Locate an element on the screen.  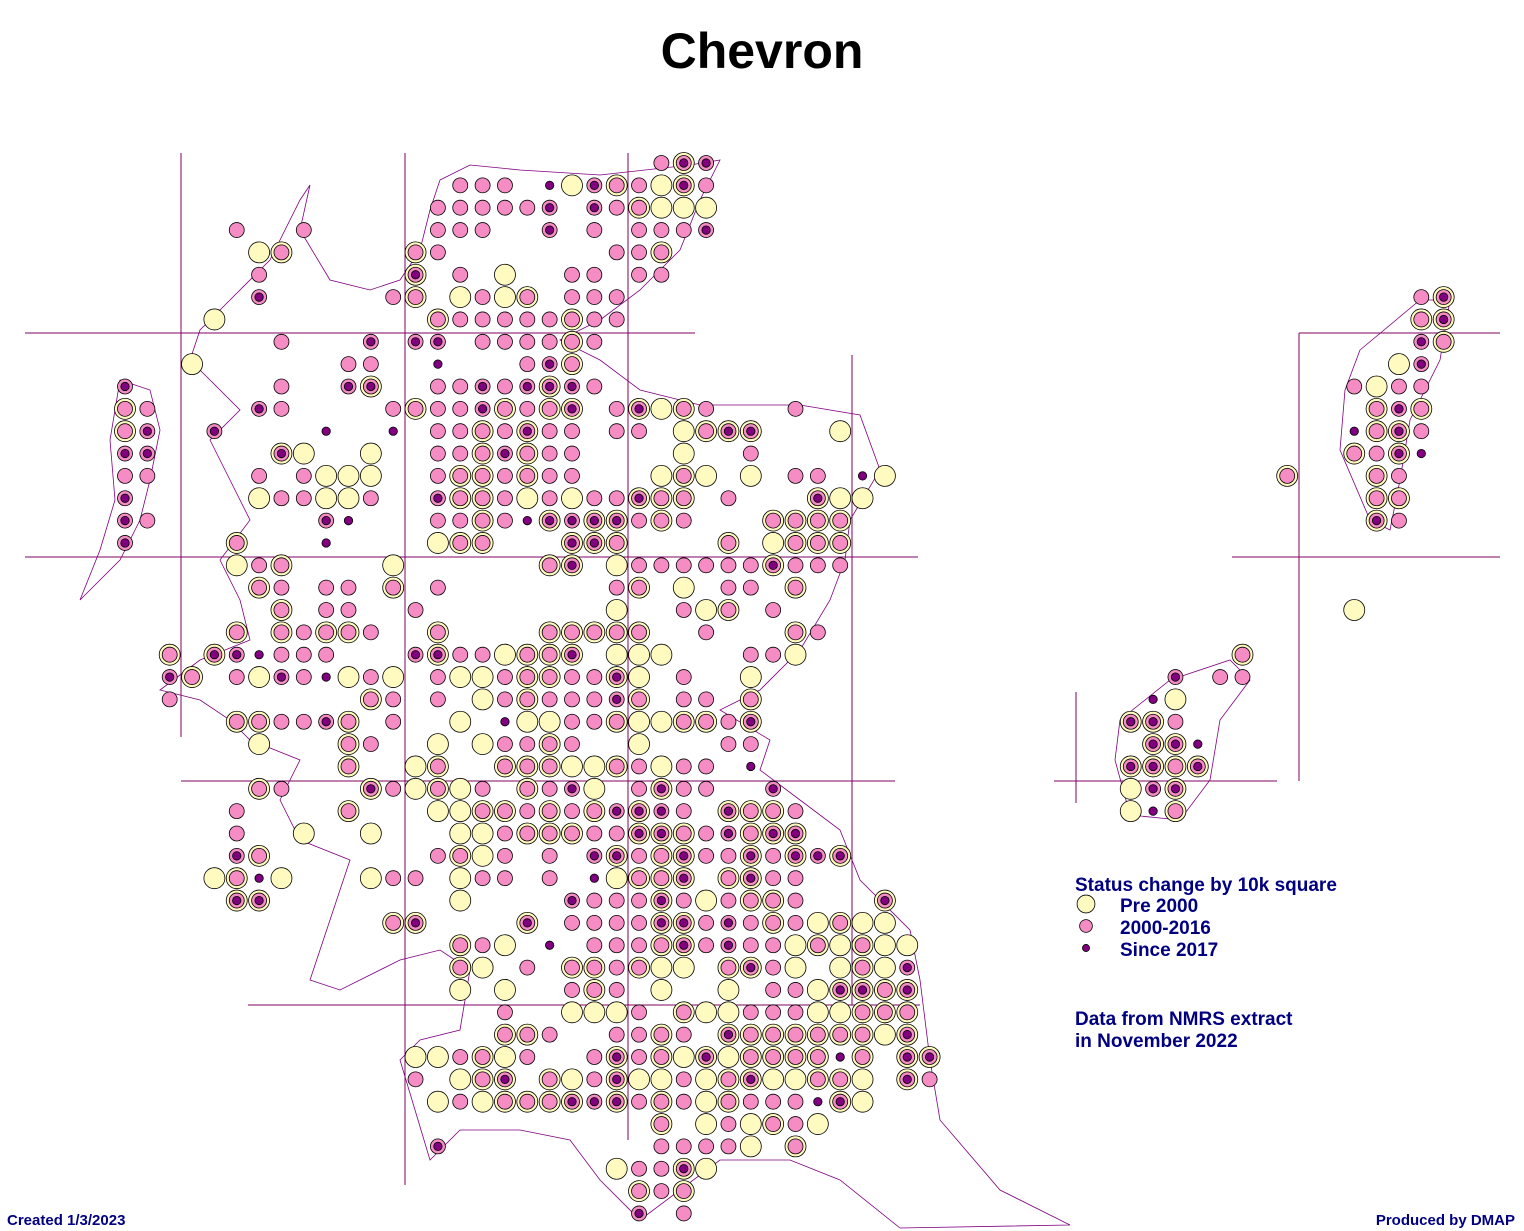
map-title: Chevron is located at coordinates (762, 51).